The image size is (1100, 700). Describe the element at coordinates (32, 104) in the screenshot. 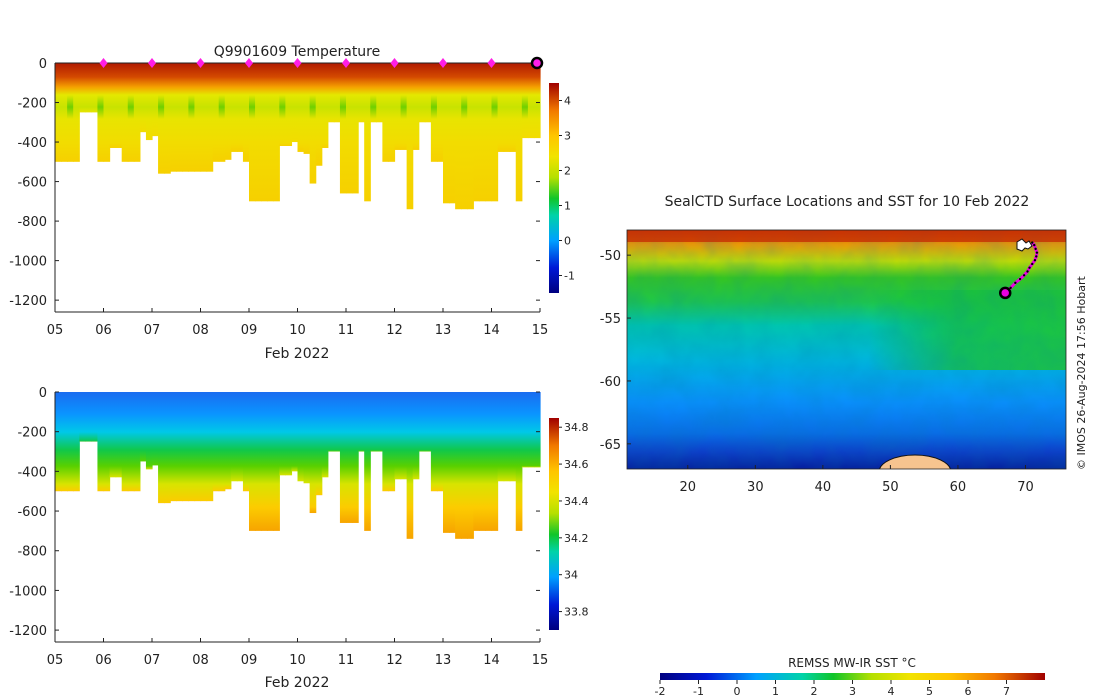

I see `t-y-tick-label: -200` at that location.